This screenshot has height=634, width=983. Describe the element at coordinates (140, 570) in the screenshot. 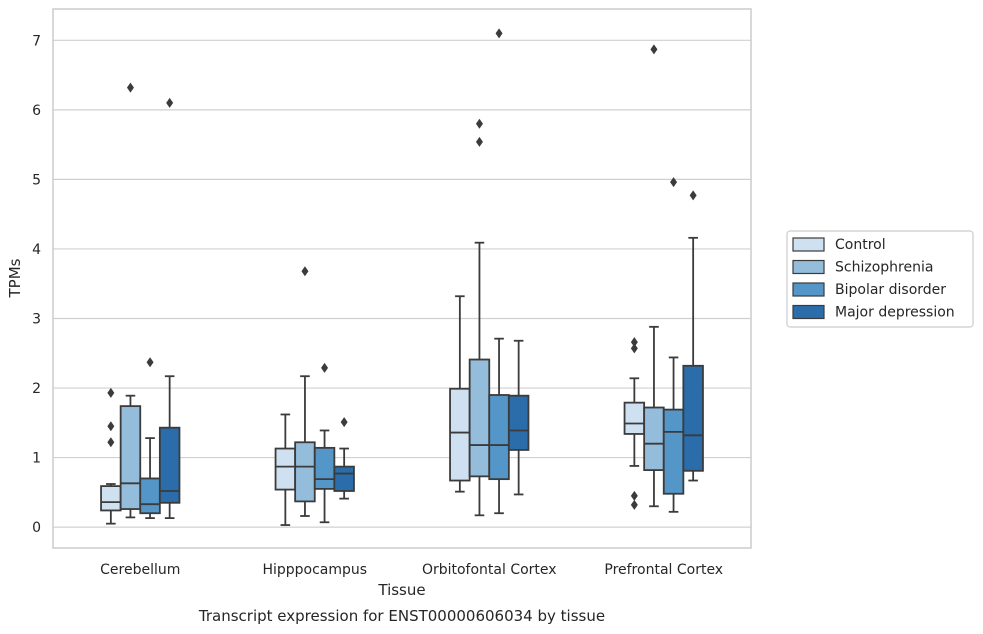

I see `x-tick-label: Cerebellum` at that location.